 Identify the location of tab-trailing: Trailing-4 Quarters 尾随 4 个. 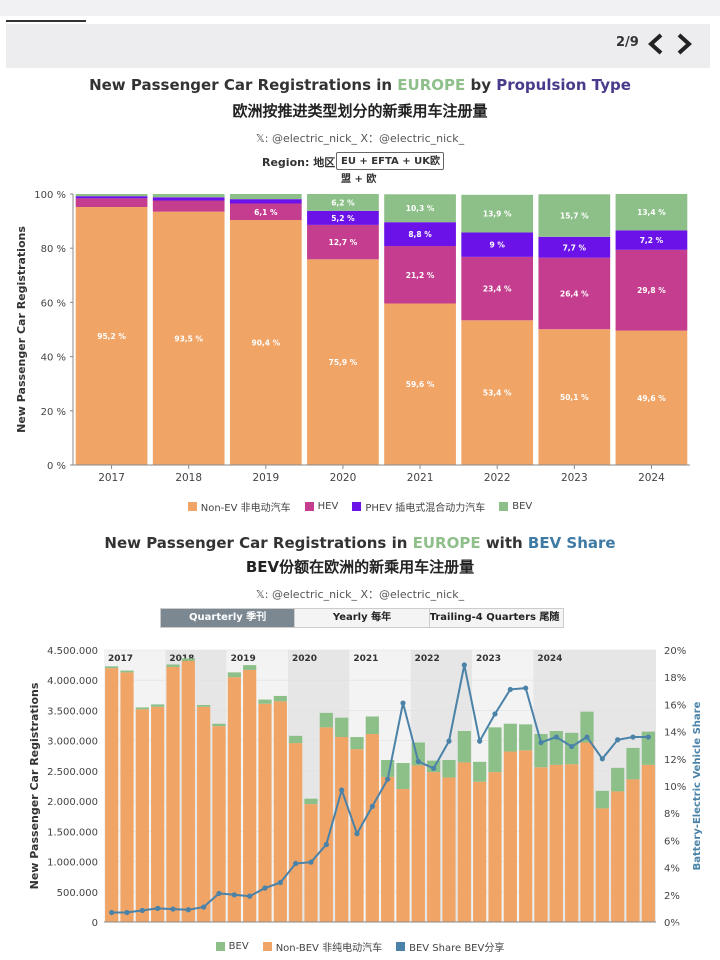
(495, 618).